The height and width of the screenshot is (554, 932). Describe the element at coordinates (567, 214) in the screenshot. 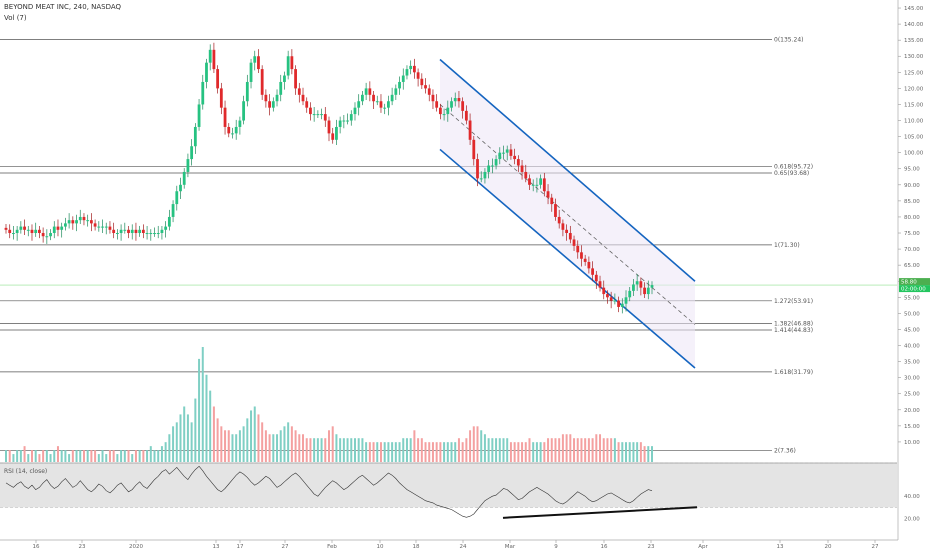

I see `channel-middle-line` at that location.